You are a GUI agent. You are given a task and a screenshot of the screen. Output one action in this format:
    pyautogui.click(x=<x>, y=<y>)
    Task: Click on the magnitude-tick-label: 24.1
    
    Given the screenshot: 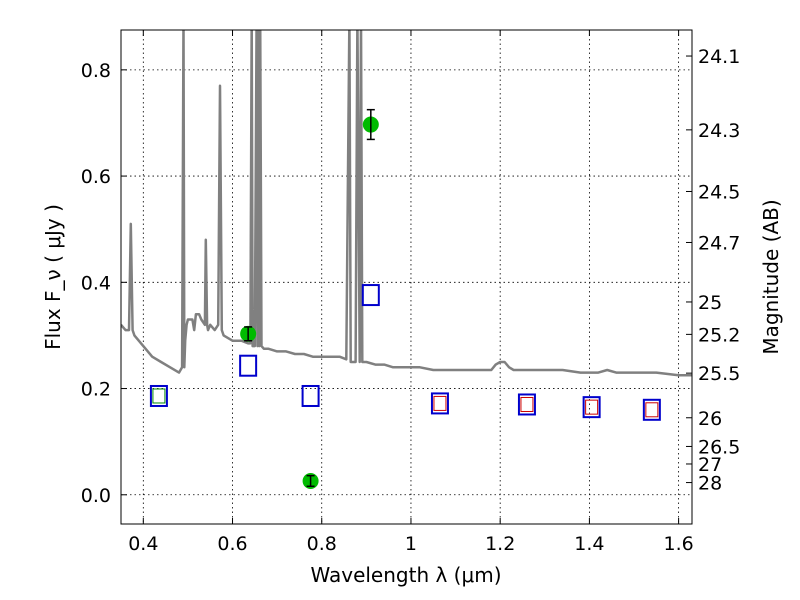 What is the action you would take?
    pyautogui.click(x=719, y=57)
    